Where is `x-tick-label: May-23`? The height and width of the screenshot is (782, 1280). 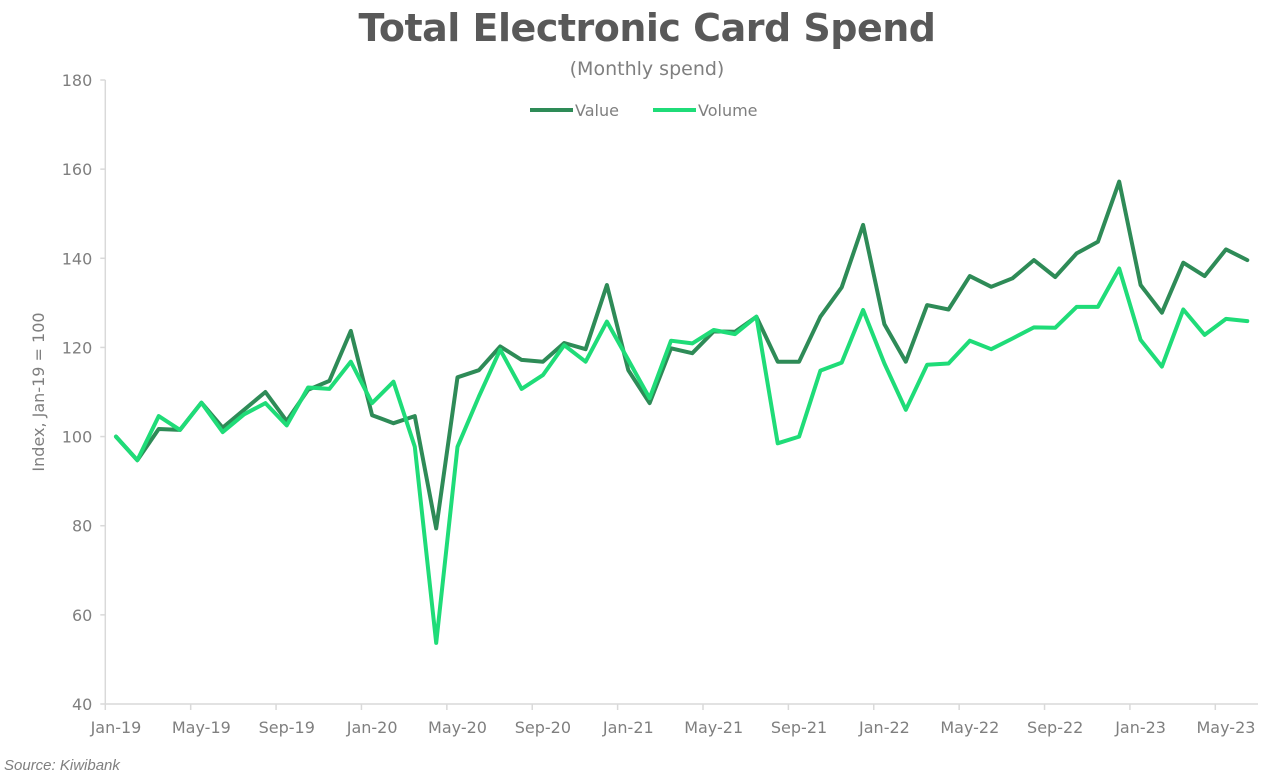 x-tick-label: May-23 is located at coordinates (1226, 727).